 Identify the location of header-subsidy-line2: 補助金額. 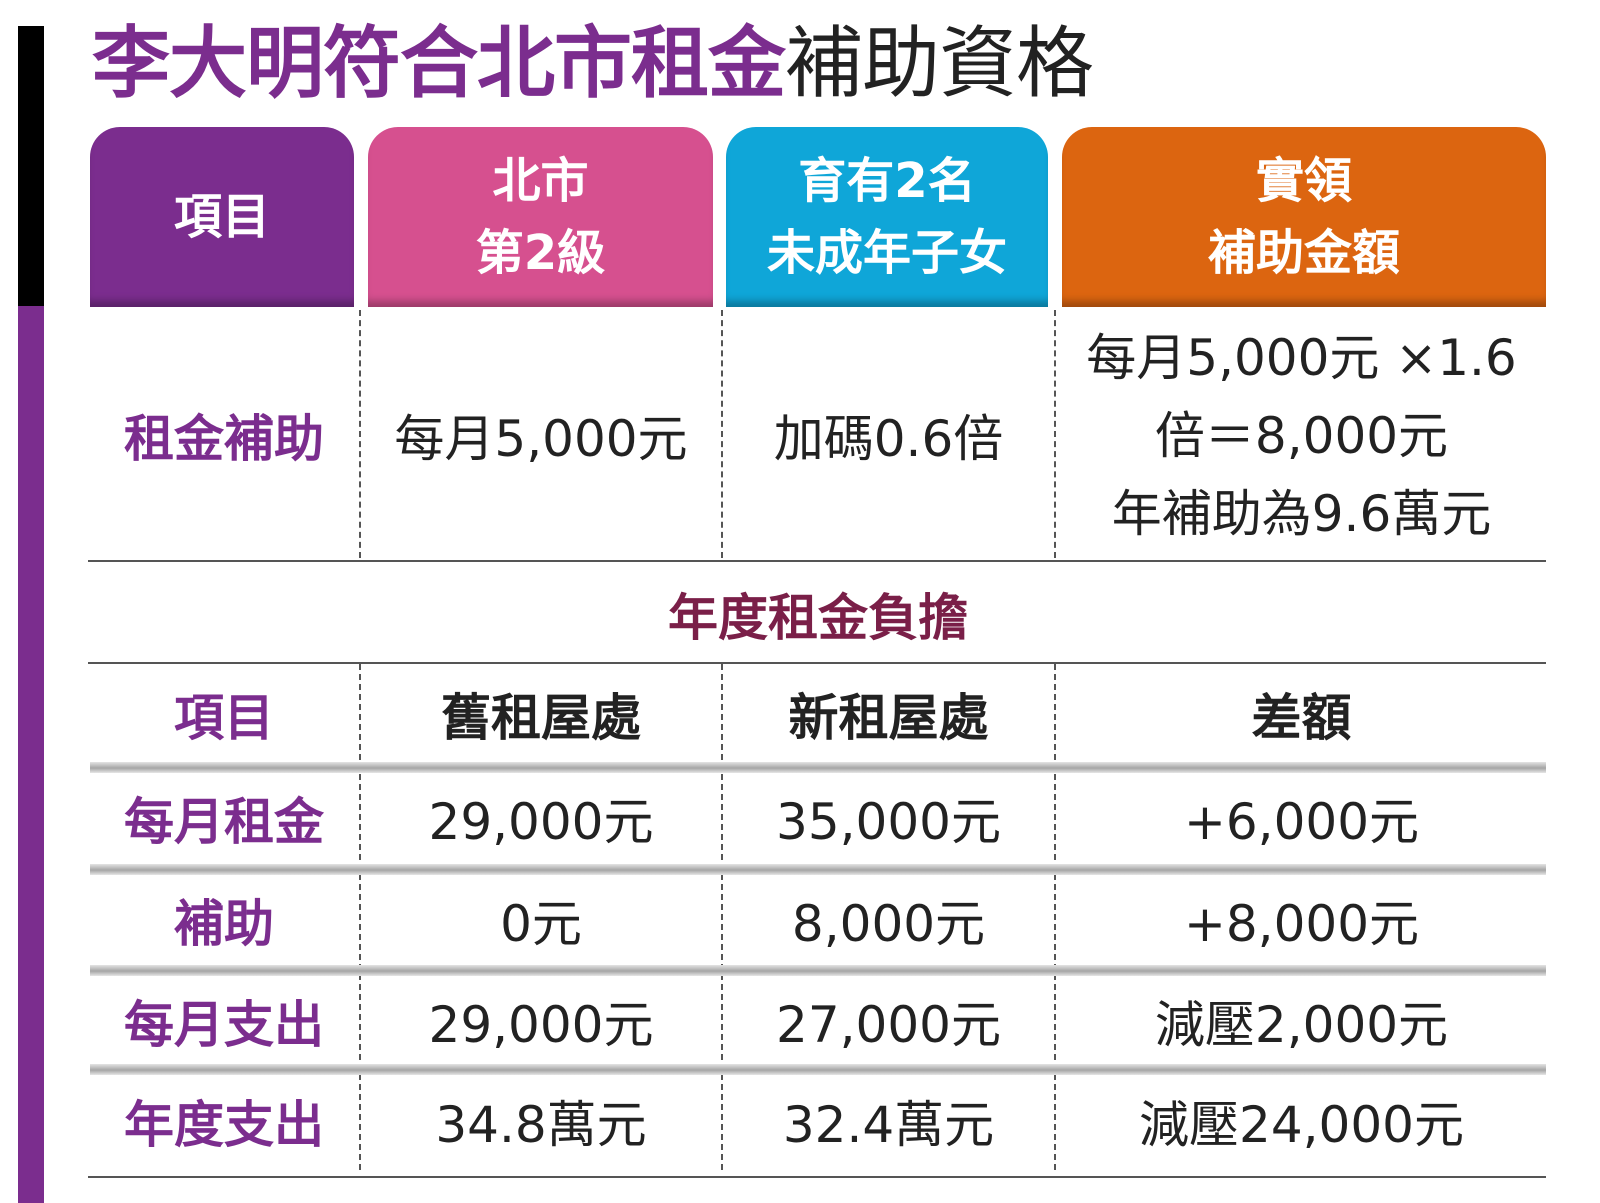
(1303, 253).